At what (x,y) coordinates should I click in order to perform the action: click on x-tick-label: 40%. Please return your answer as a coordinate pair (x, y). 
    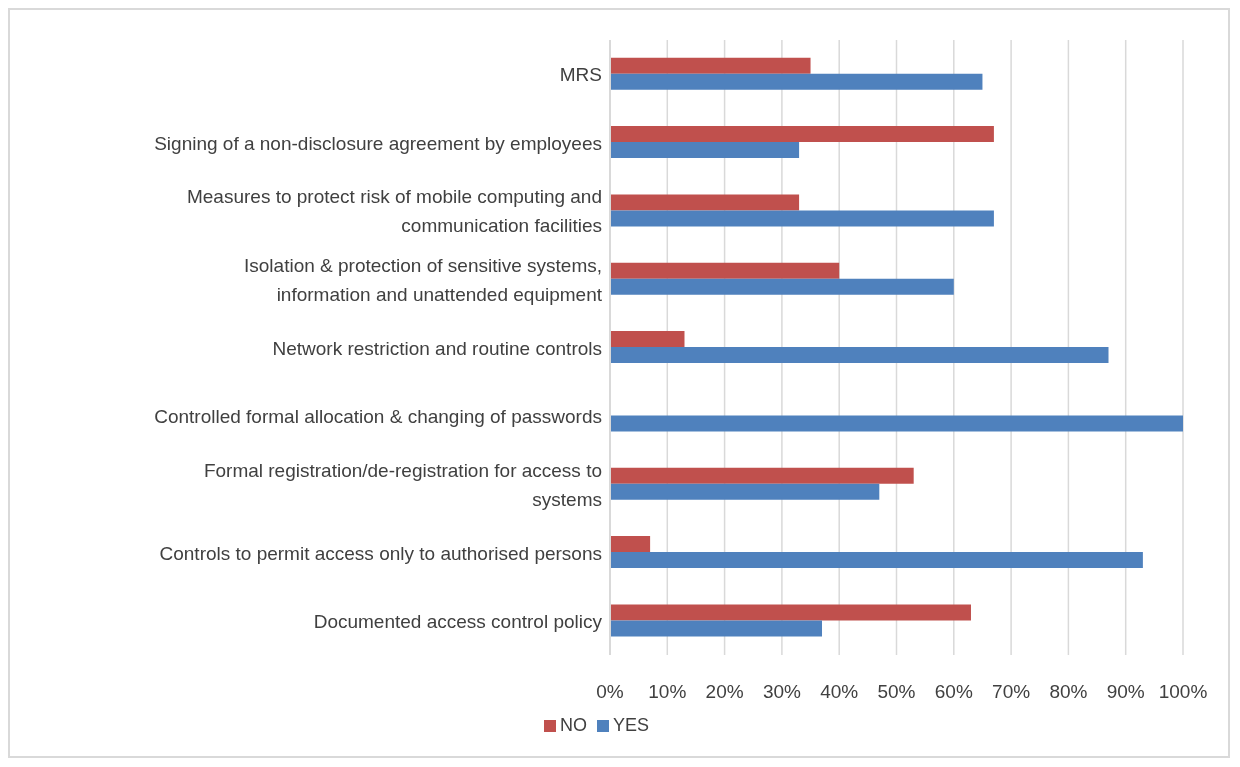
    Looking at the image, I should click on (839, 692).